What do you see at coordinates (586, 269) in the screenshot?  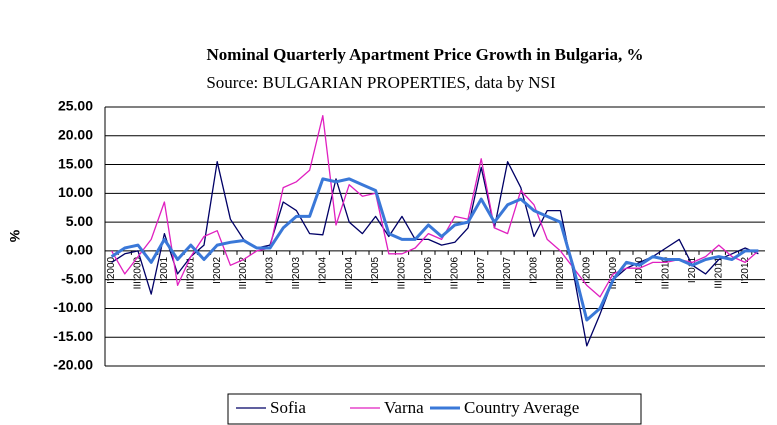 I see `x-tick-label: I'2009` at bounding box center [586, 269].